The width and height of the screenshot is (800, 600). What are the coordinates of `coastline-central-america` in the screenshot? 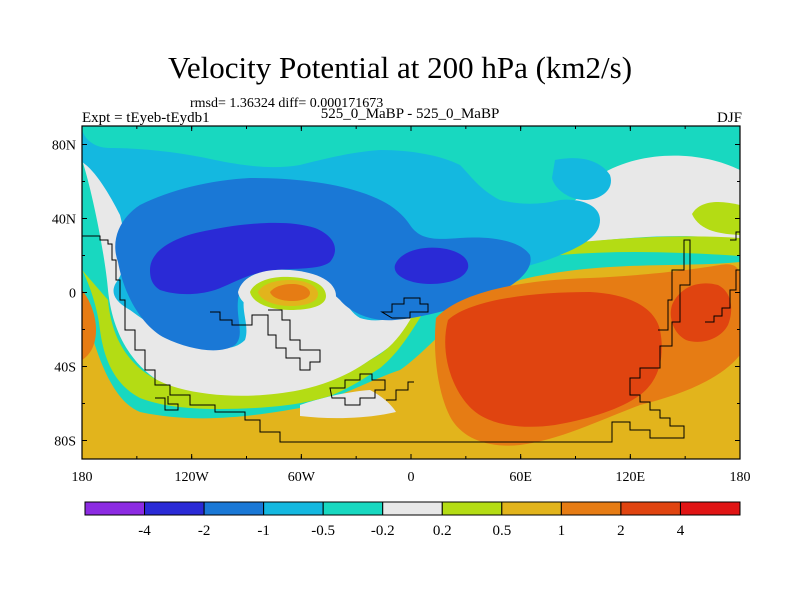 It's located at (265, 340).